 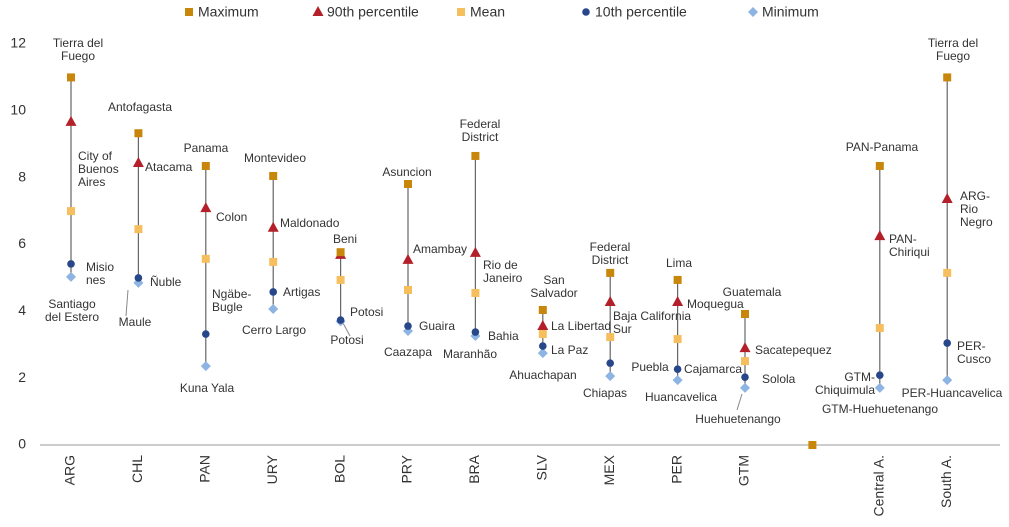 What do you see at coordinates (169, 167) in the screenshot?
I see `annotation: Atacama` at bounding box center [169, 167].